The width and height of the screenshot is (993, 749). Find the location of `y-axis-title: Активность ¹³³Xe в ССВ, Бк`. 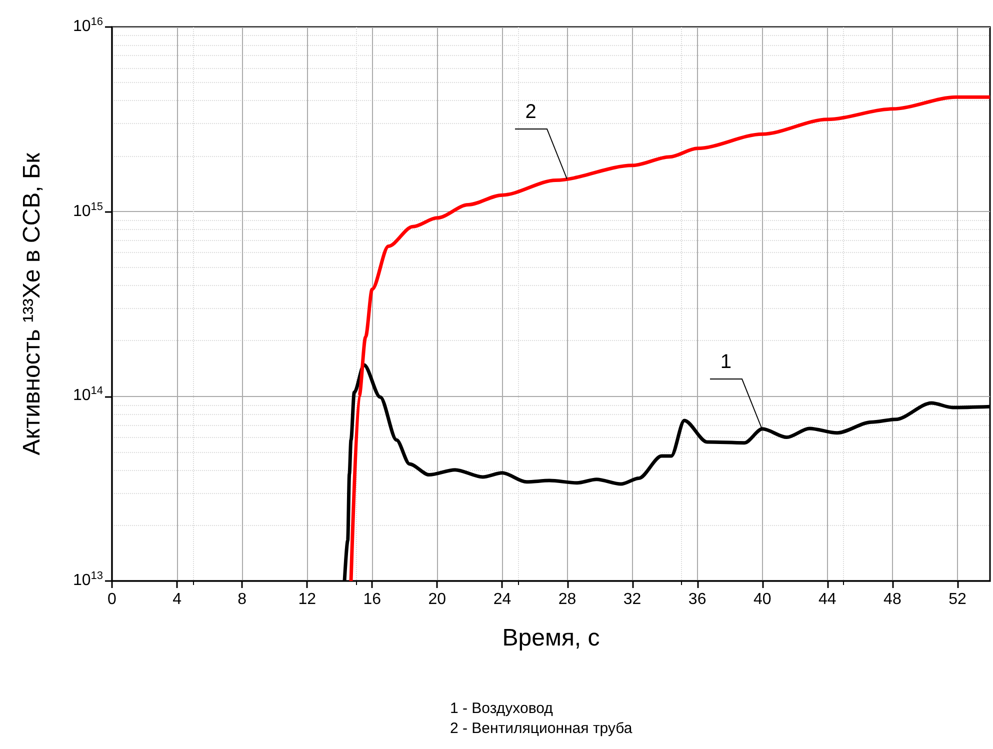

y-axis-title: Активность ¹³³Xe в ССВ, Бк is located at coordinates (32, 304).